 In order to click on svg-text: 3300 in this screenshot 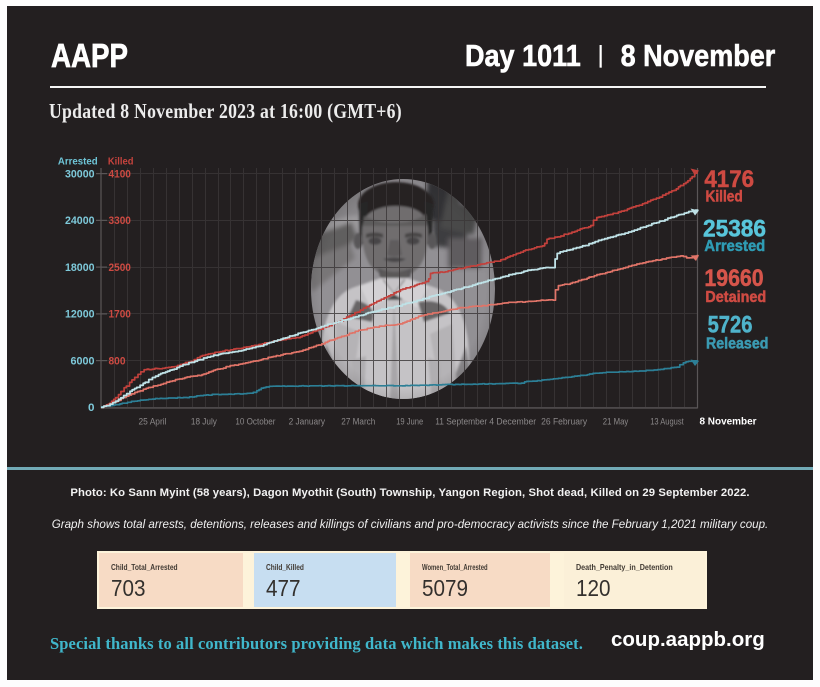, I will do `click(120, 221)`.